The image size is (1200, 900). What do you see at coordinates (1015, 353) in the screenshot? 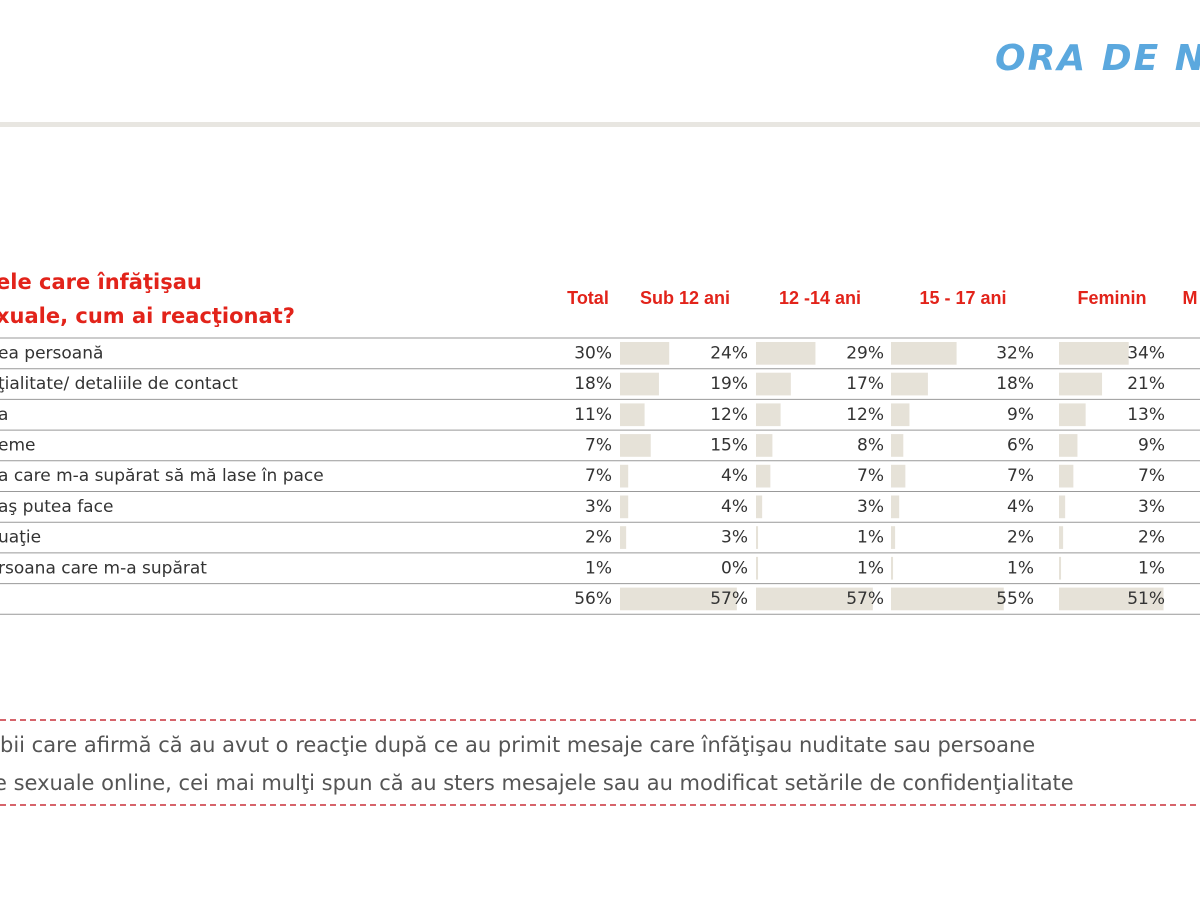
I see `cell-value: 32%` at bounding box center [1015, 353].